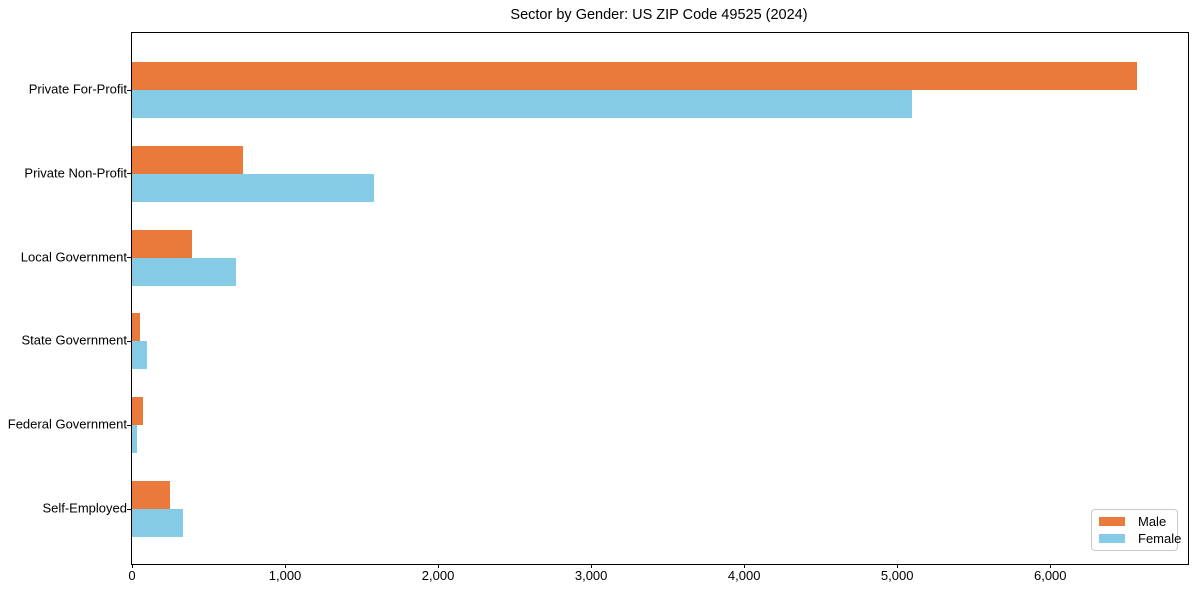  I want to click on x-axis-label: 2,000, so click(438, 575).